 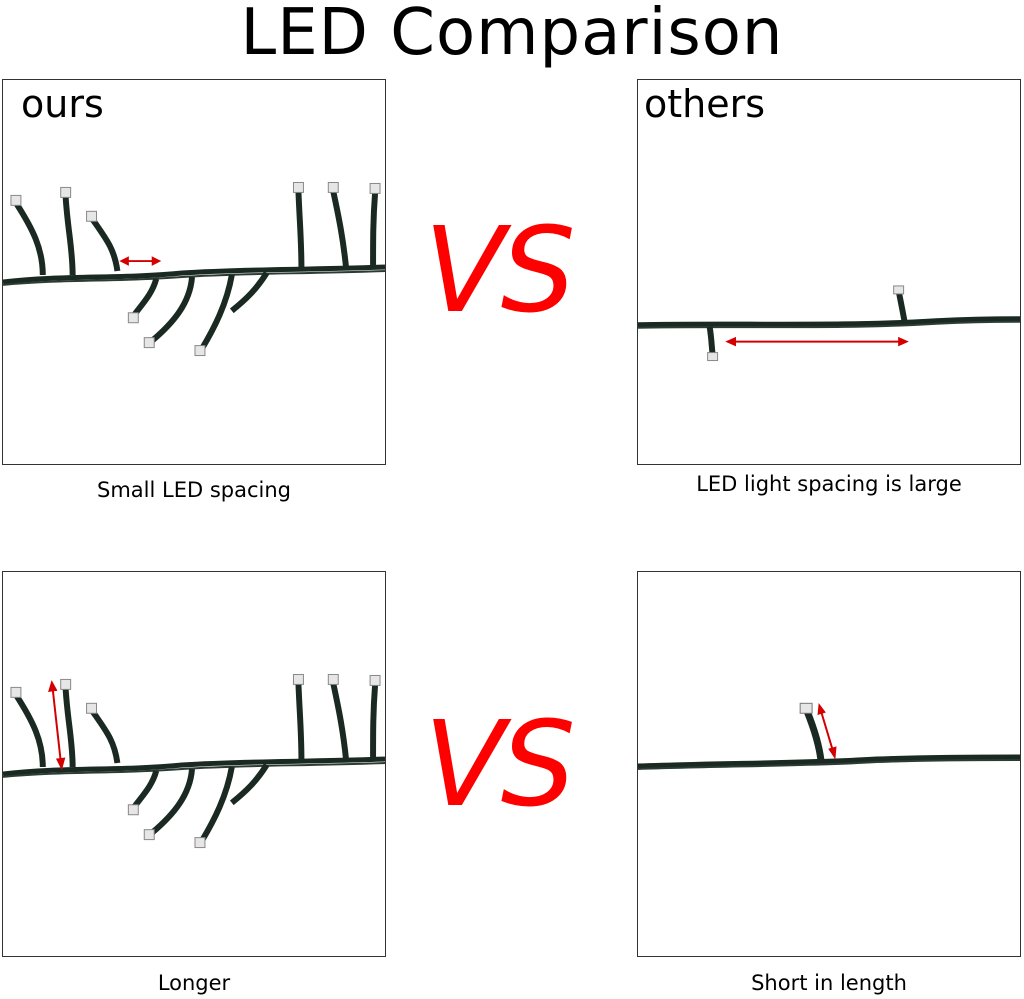 I want to click on ours-spacing-panel: ours, so click(x=194, y=272).